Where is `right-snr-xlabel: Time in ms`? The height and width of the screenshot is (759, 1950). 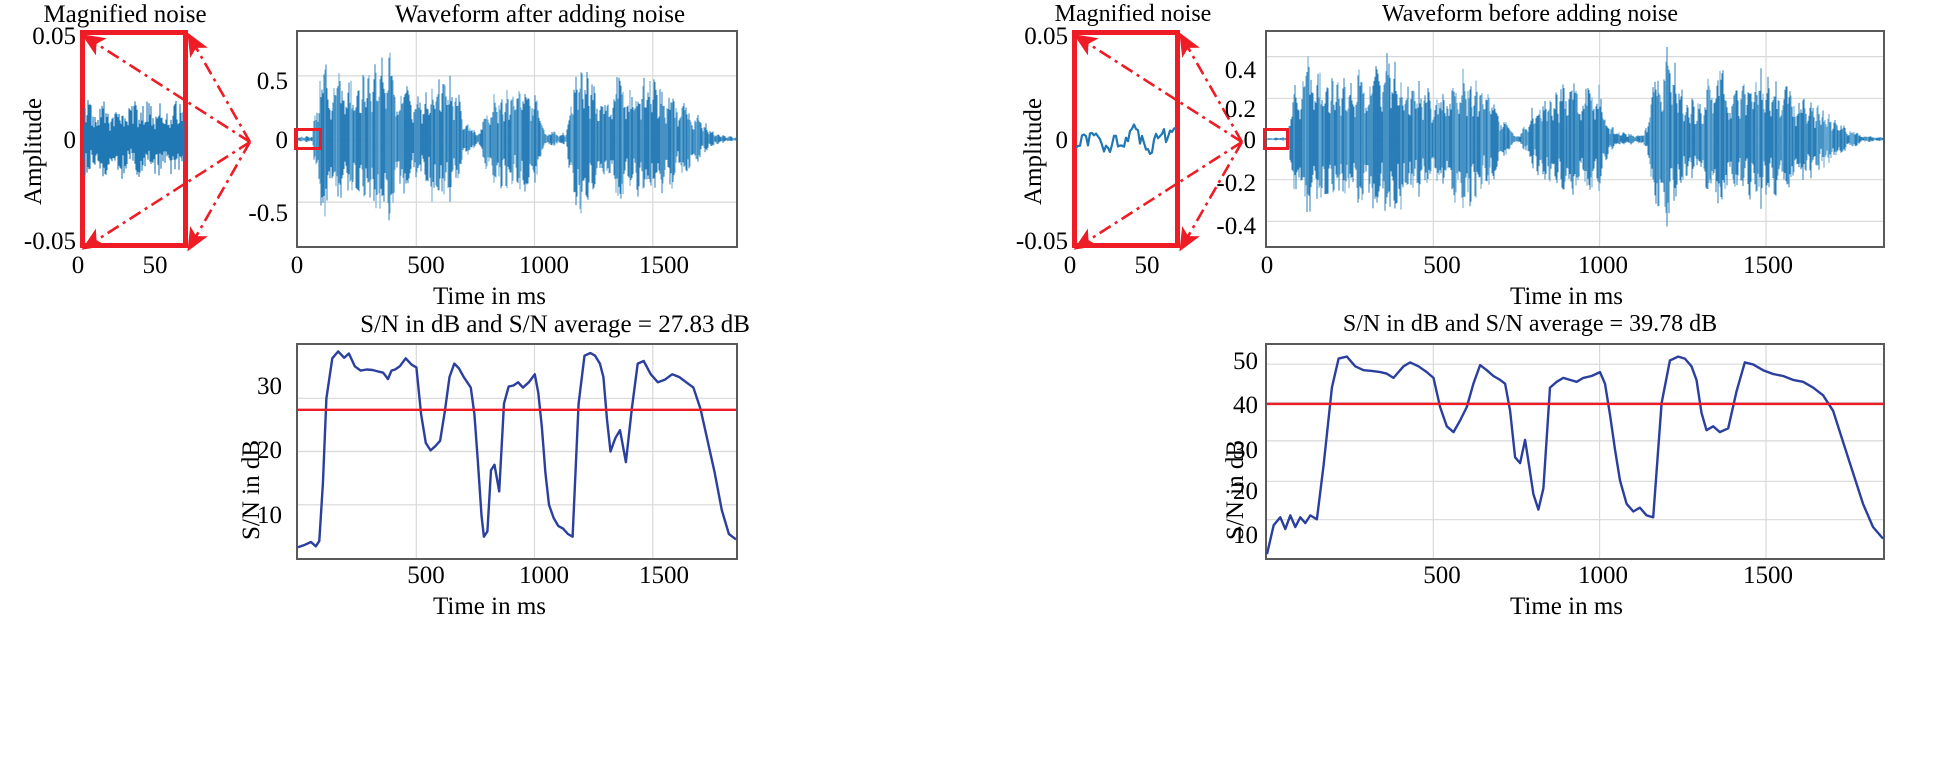
right-snr-xlabel: Time in ms is located at coordinates (1567, 606).